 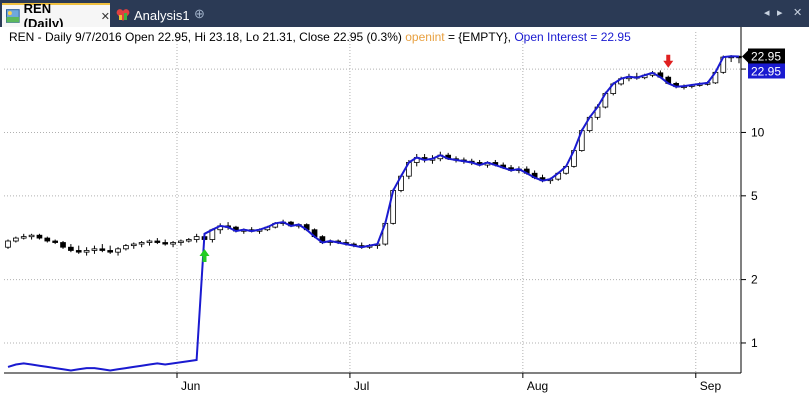 I want to click on last-oi-tag, so click(x=766, y=71).